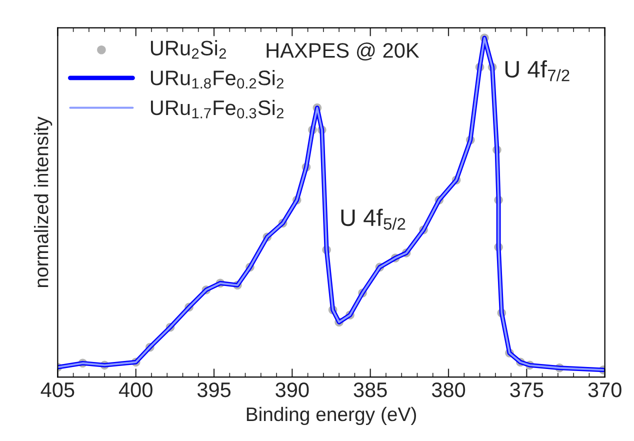  Describe the element at coordinates (188, 49) in the screenshot. I see `legend-label: URu$_{2}$Si$_{2}$` at that location.